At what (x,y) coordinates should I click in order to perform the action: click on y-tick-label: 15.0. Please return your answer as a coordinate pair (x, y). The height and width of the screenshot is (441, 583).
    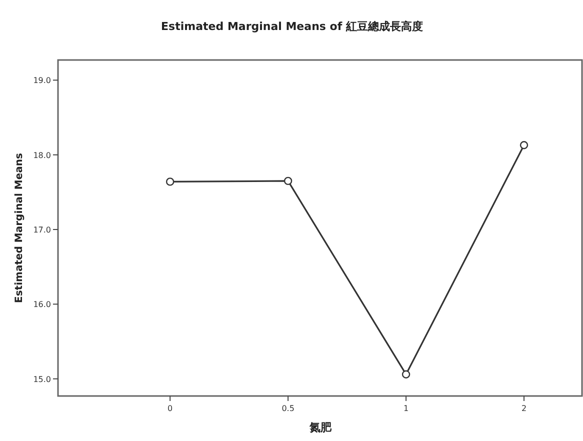
    Looking at the image, I should click on (42, 379).